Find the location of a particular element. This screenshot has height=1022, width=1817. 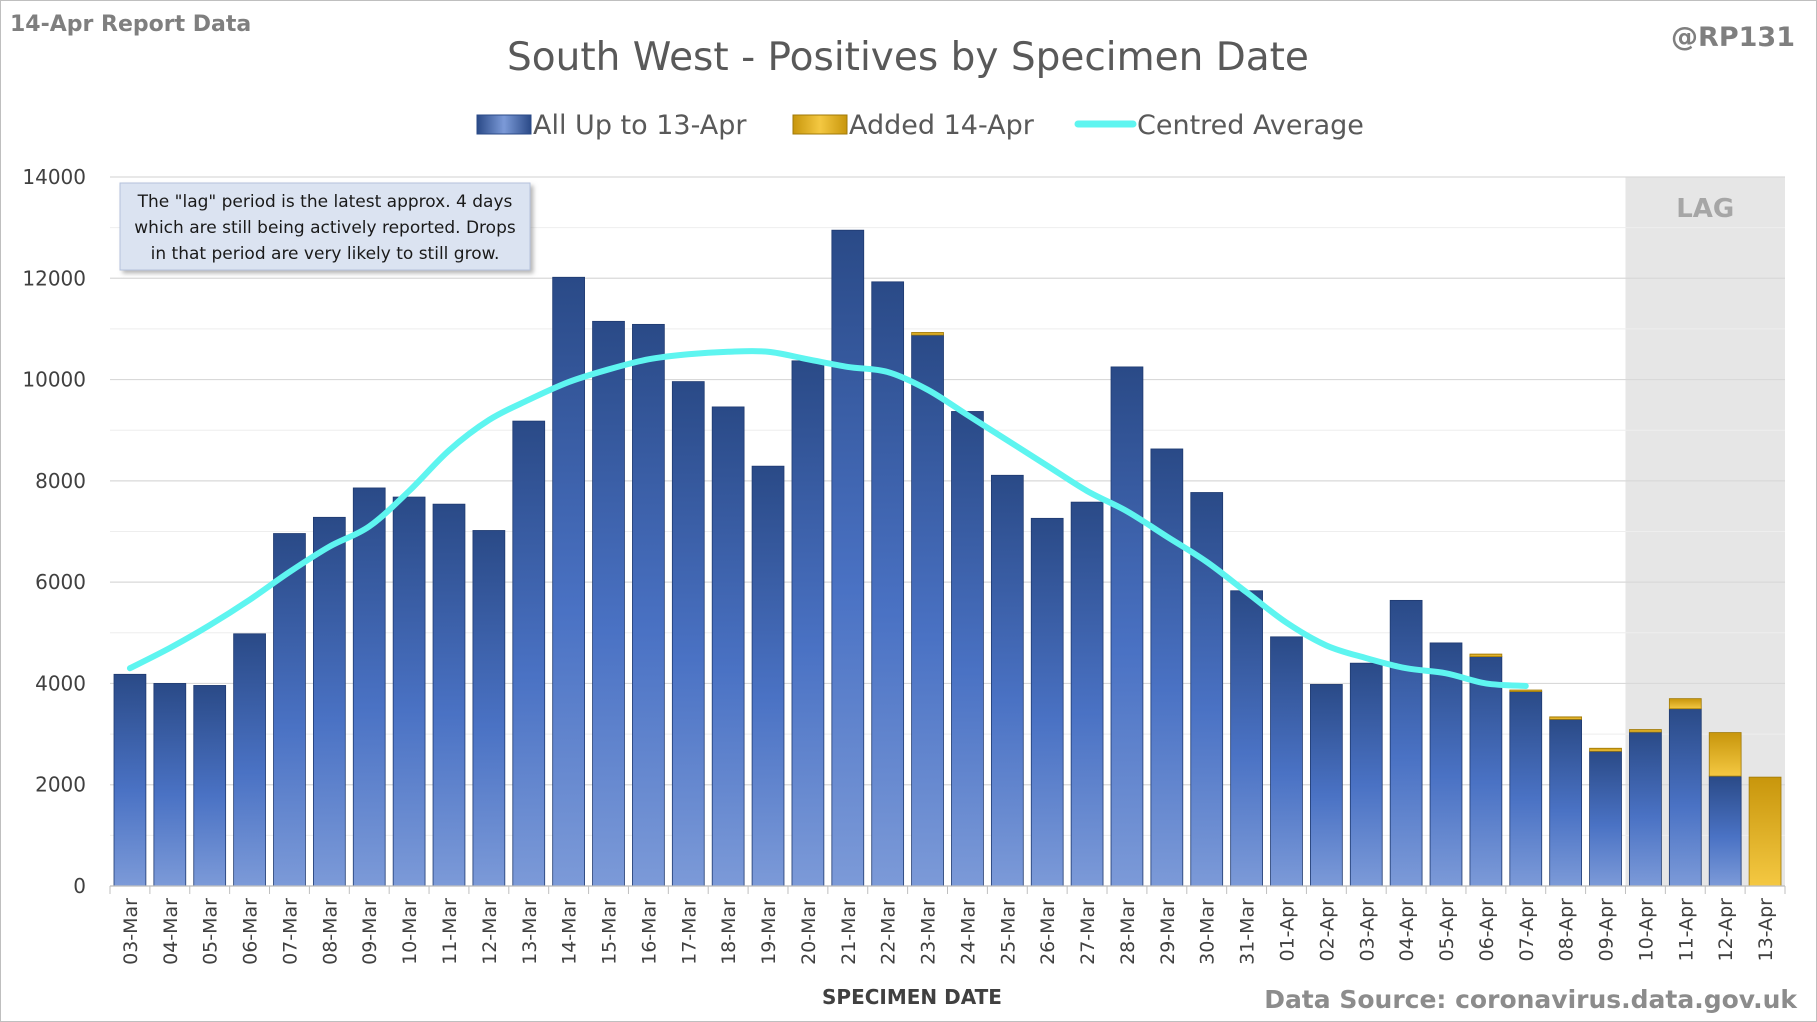

y-tick-label: 12000 is located at coordinates (54, 278).